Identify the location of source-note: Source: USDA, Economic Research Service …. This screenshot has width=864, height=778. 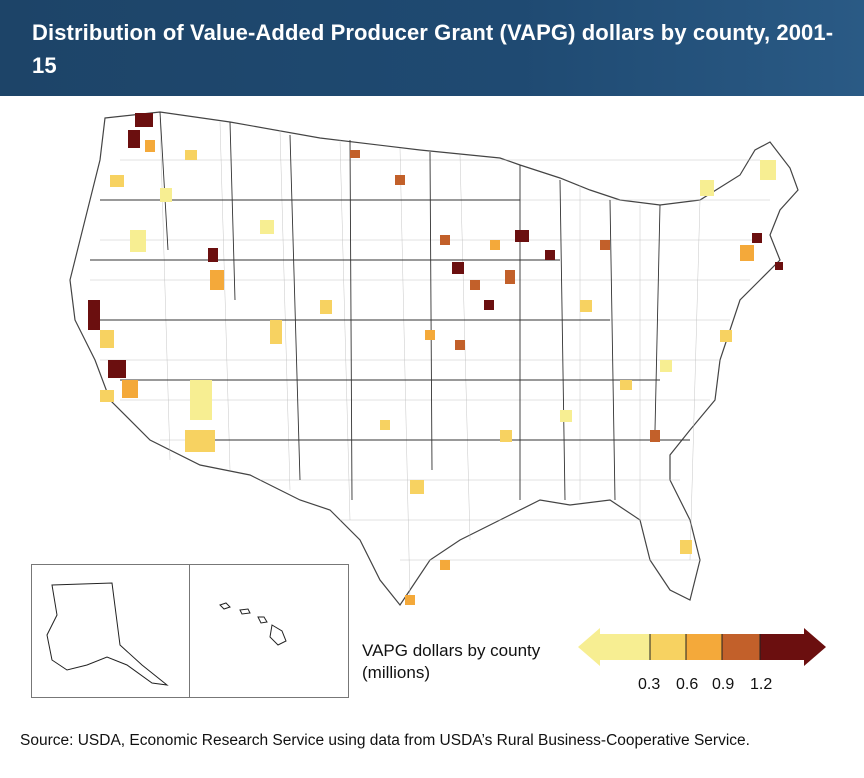
(385, 740).